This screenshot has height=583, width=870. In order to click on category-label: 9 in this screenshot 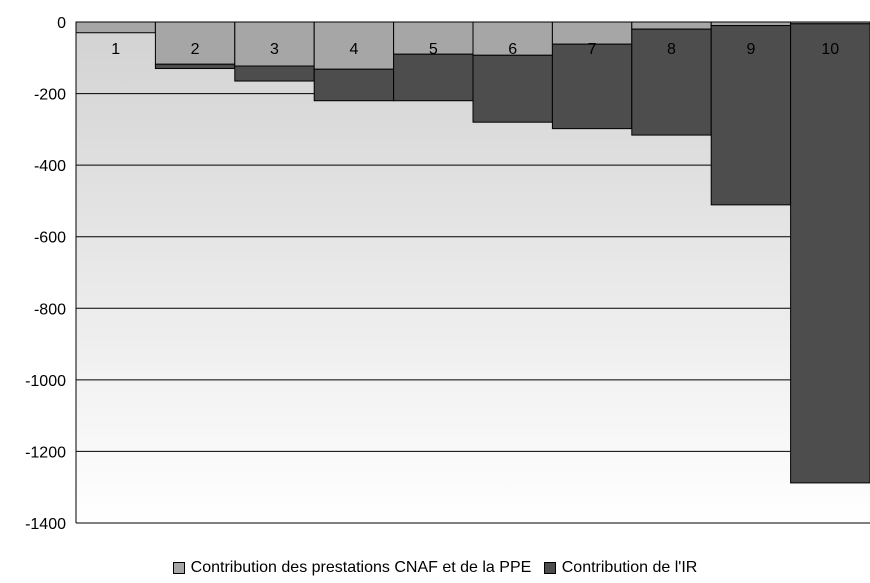, I will do `click(750, 49)`.